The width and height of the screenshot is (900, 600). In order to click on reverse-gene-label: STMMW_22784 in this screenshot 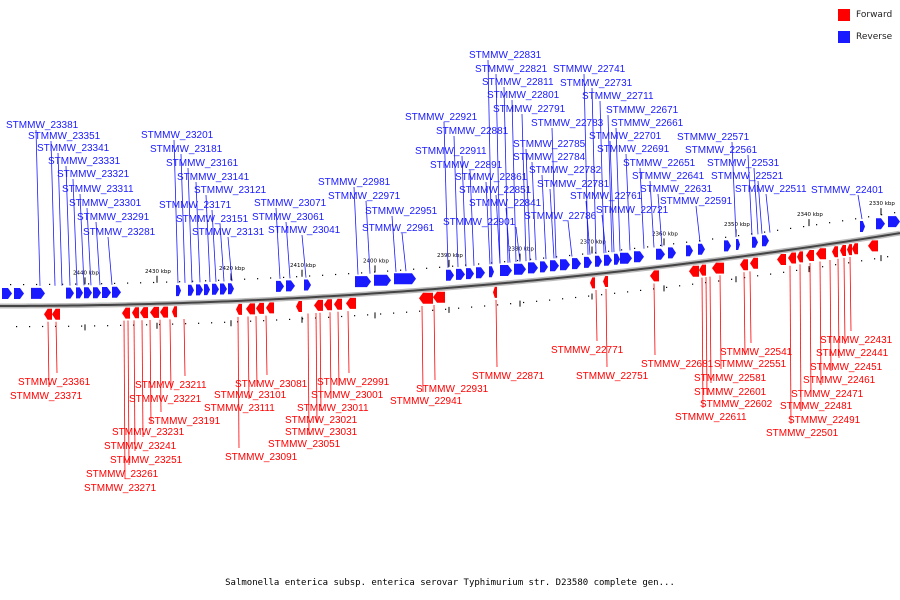, I will do `click(549, 157)`.